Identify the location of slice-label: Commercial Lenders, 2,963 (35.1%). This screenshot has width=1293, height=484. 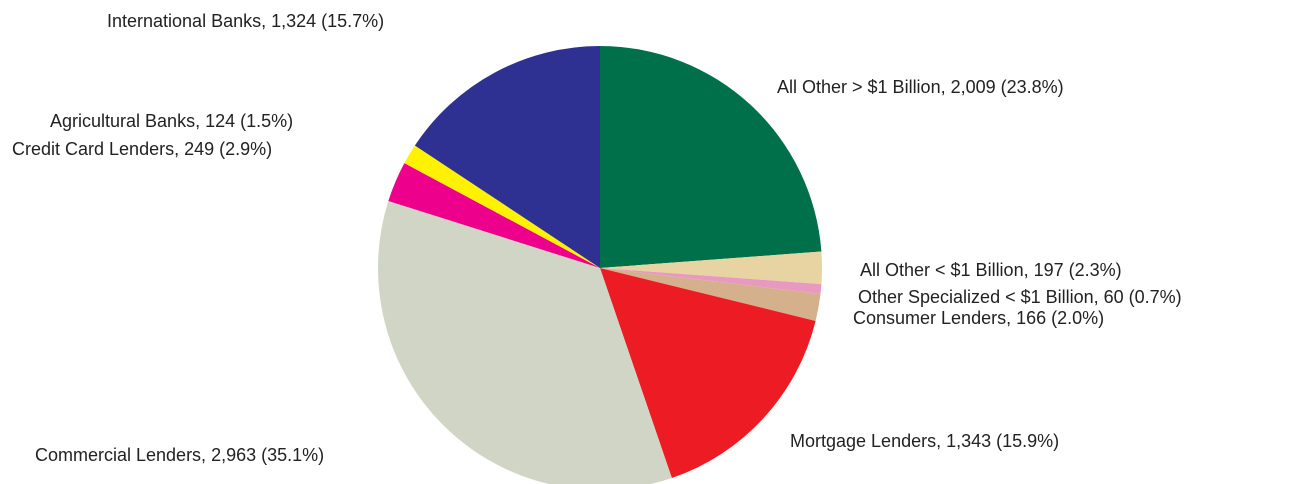
(179, 455).